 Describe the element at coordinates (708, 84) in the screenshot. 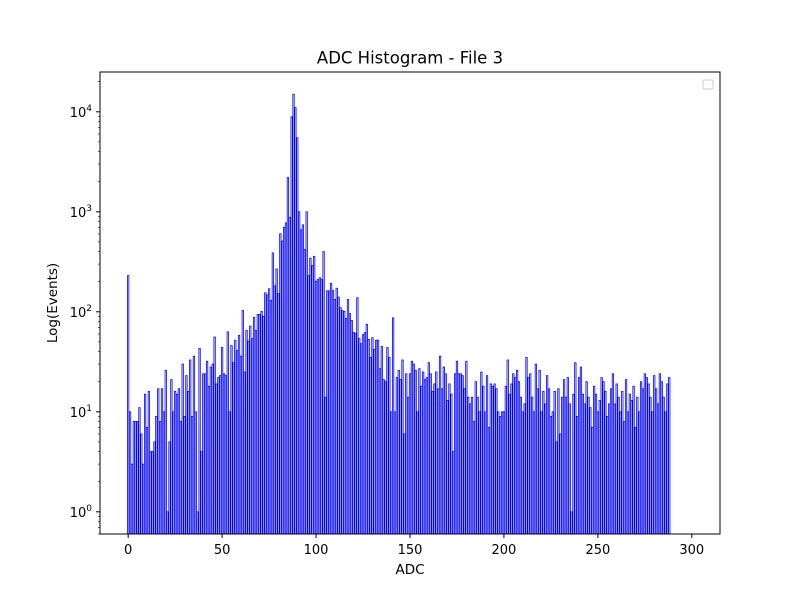

I see `legend-box` at that location.